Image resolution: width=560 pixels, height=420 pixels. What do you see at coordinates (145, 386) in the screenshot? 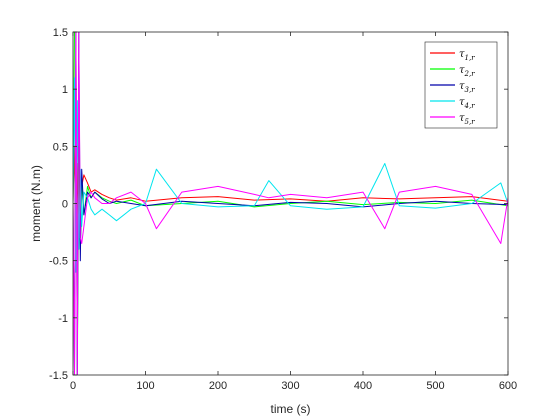
I see `x-tick-label: 100` at bounding box center [145, 386].